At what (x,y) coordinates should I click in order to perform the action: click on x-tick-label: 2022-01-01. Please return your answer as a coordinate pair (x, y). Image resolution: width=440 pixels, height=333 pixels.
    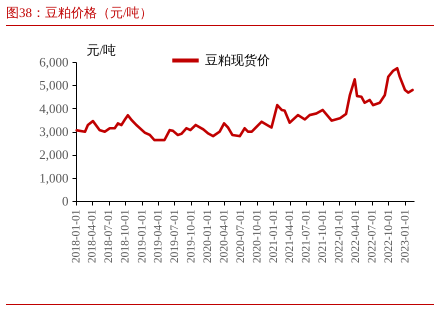
    Looking at the image, I should click on (340, 236).